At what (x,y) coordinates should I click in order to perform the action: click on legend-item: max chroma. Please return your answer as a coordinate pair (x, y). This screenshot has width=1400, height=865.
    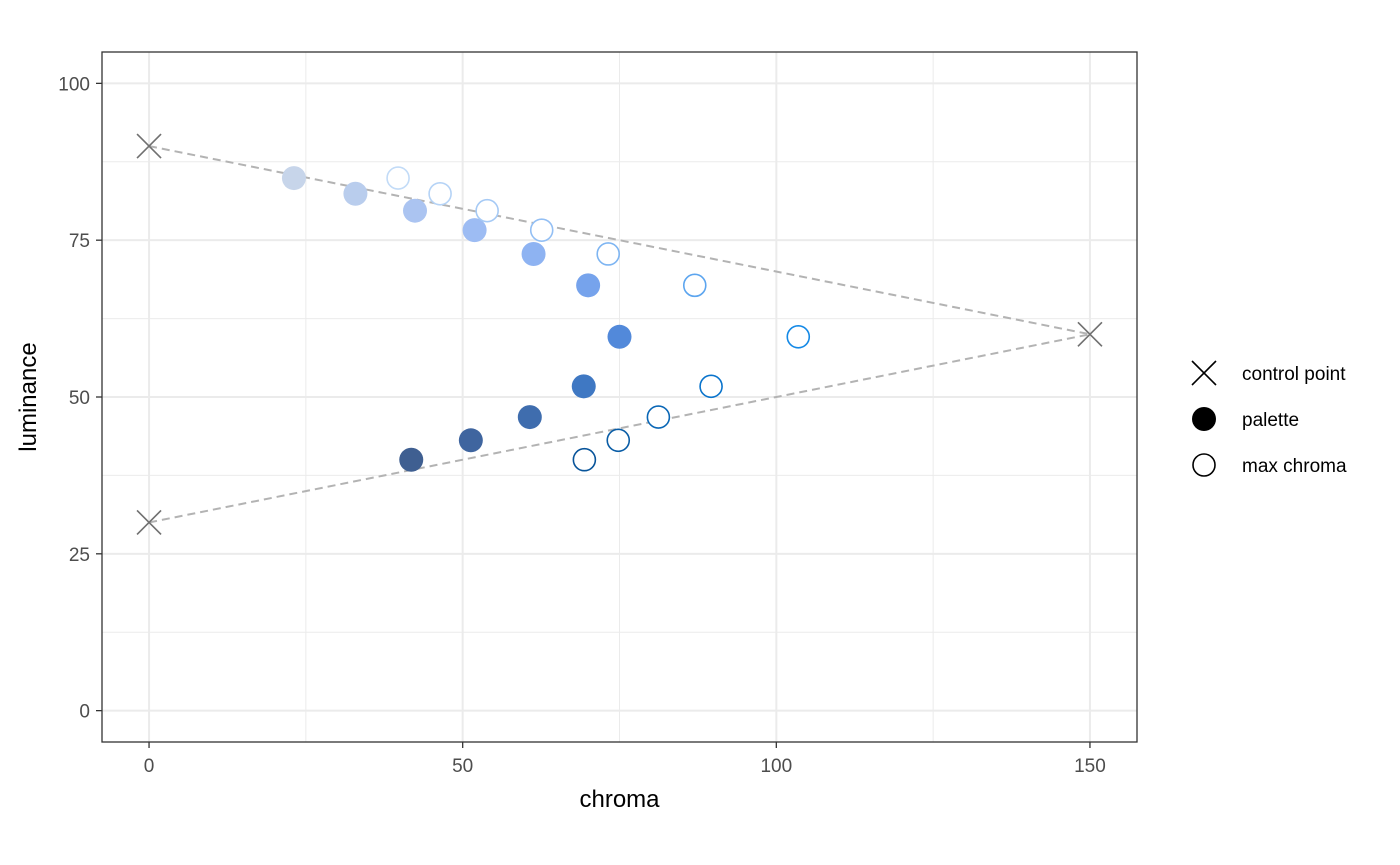
    Looking at the image, I should click on (1269, 465).